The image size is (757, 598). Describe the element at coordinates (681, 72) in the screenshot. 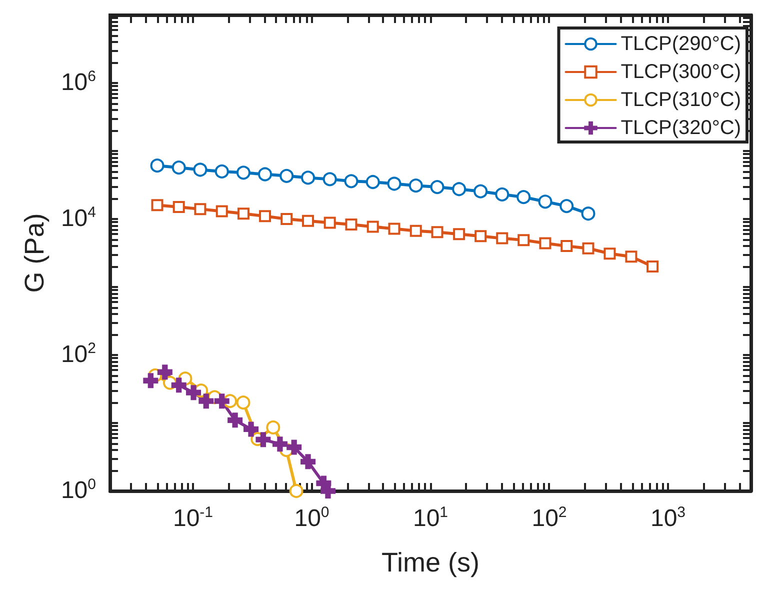

I see `legend-label: TLCP(300°C)` at that location.